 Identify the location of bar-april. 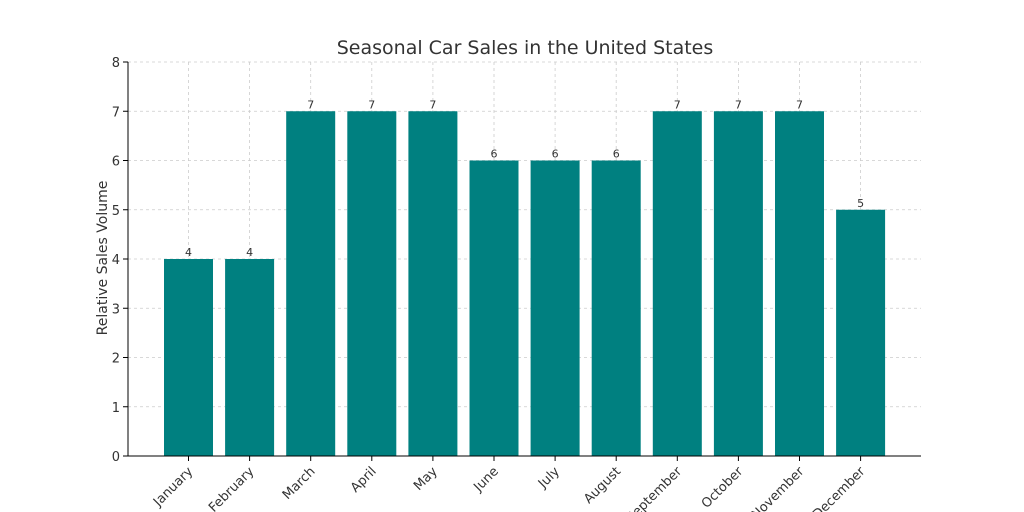
(372, 283).